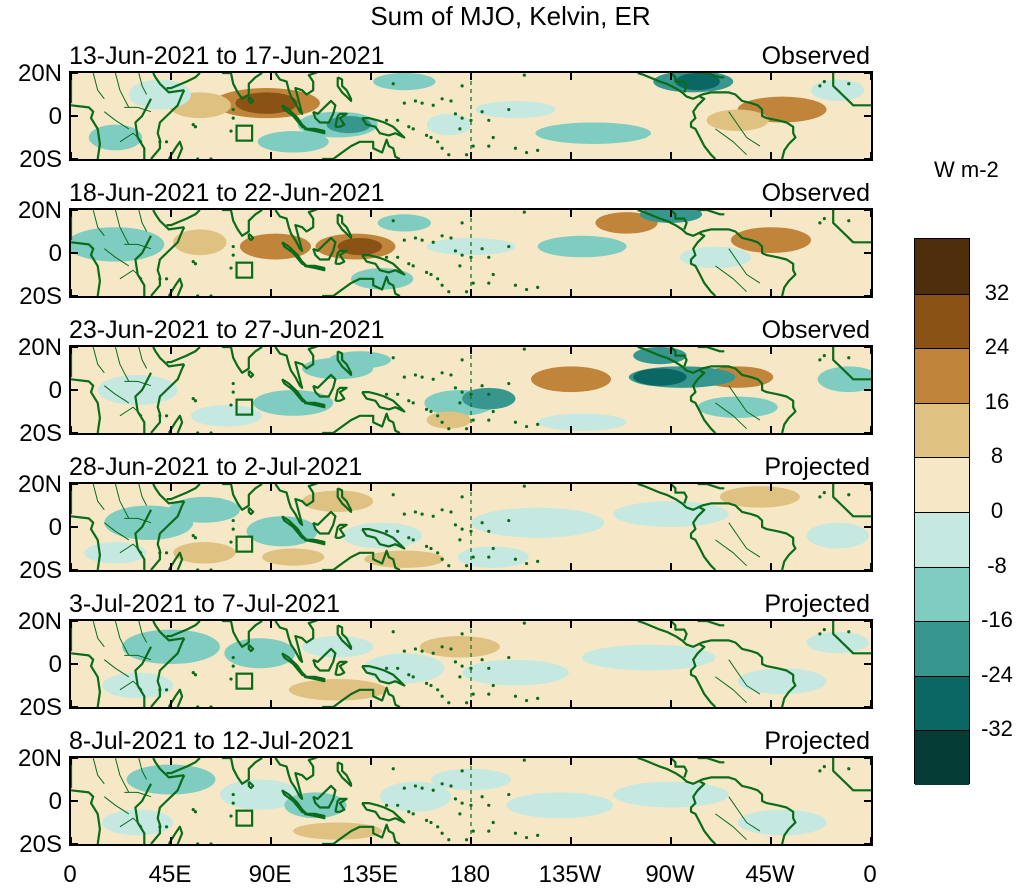  What do you see at coordinates (997, 456) in the screenshot?
I see `colorbar-label: 8` at bounding box center [997, 456].